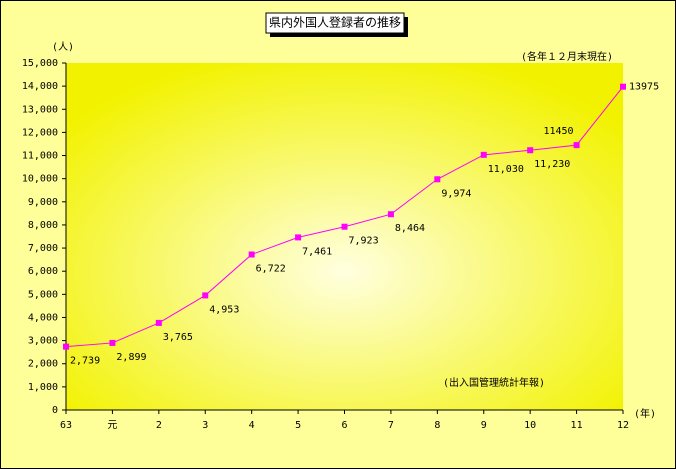  Describe the element at coordinates (43, 317) in the screenshot. I see `y-tick-label: 4,000` at that location.